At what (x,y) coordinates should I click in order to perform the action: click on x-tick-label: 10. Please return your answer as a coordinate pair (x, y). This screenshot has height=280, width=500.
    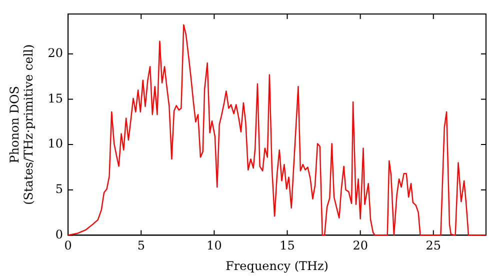
    Looking at the image, I should click on (214, 245).